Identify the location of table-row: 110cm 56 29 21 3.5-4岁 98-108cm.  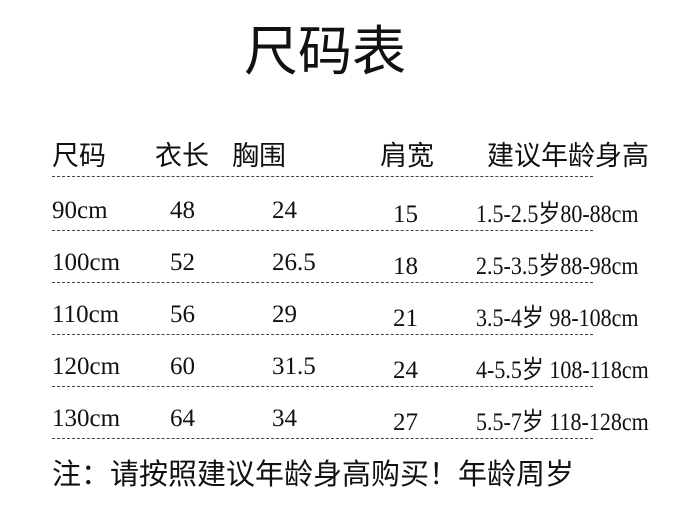
(350, 316).